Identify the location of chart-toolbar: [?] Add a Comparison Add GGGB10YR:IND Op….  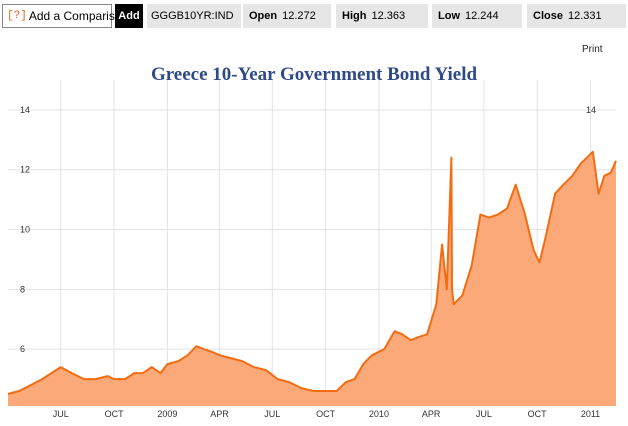
(314, 16).